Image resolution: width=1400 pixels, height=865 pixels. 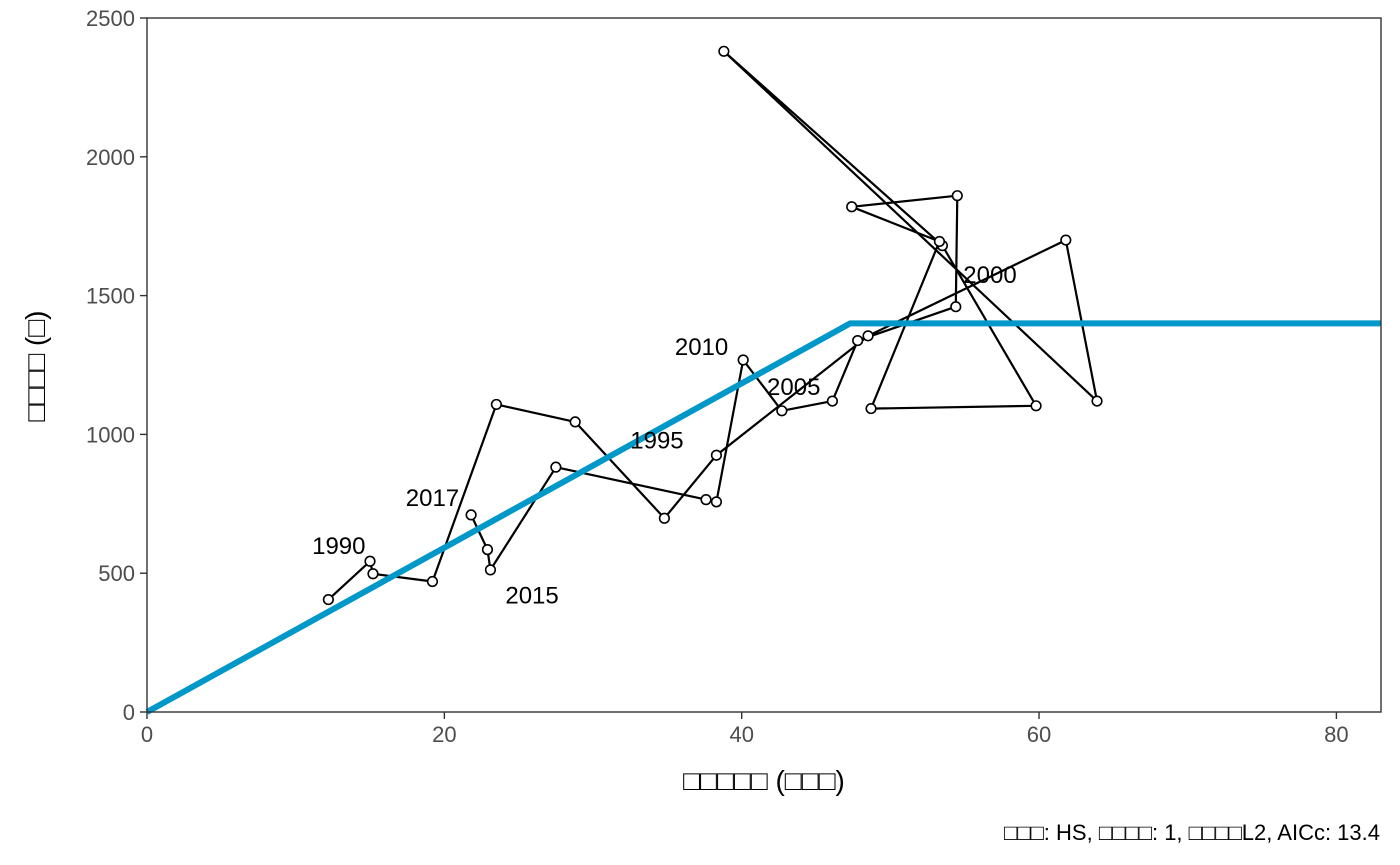 I want to click on x-axis: 0 20 40 60 80, so click(x=745, y=729).